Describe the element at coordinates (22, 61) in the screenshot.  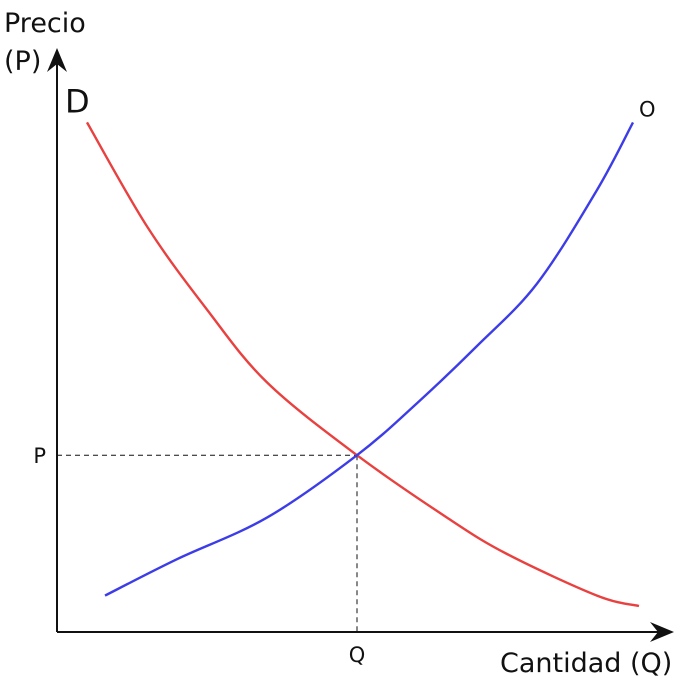
I see `y-axis-title-line2: (P)` at that location.